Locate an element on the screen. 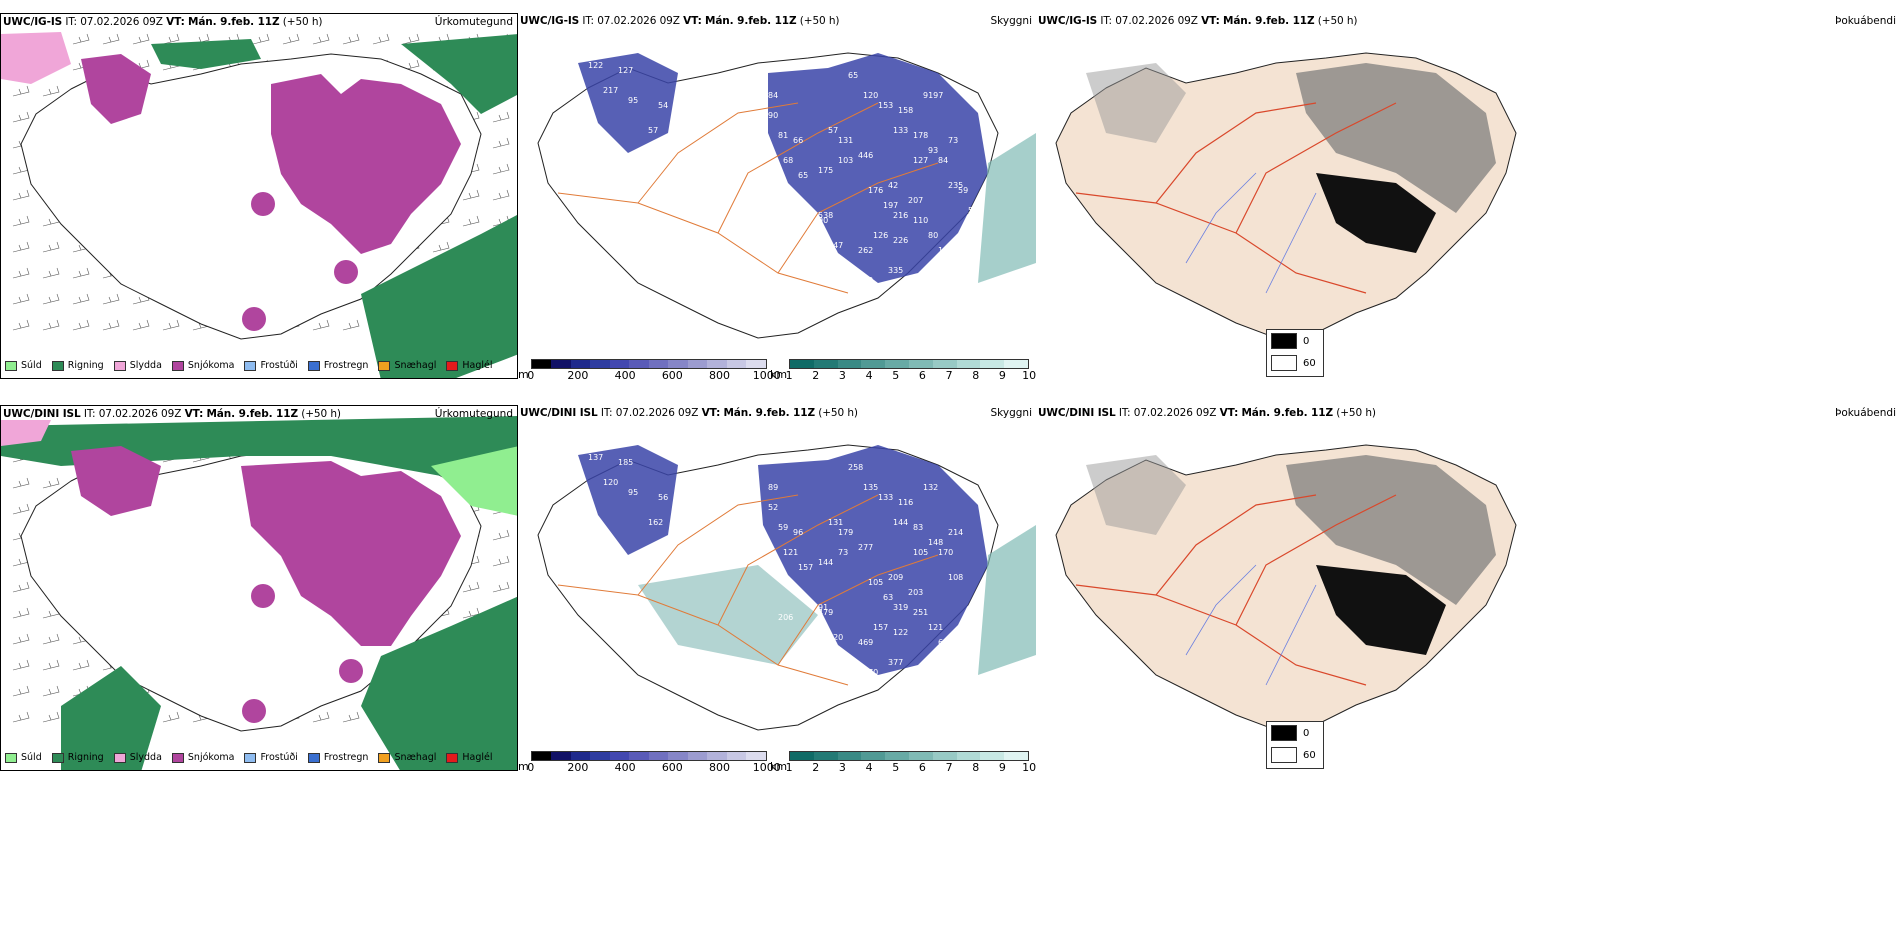  legend-label: Frostregn is located at coordinates (346, 757).